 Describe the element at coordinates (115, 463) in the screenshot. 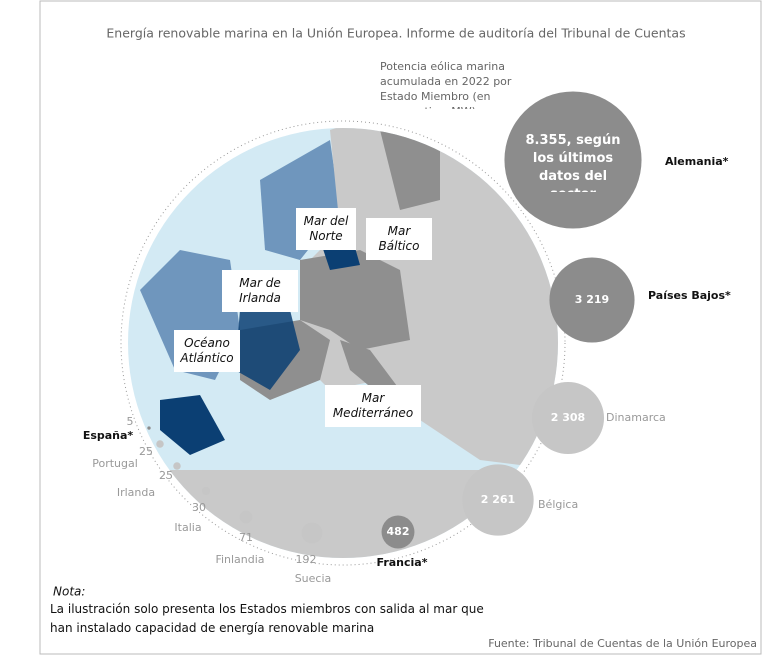

I see `country-label: Portugal` at that location.